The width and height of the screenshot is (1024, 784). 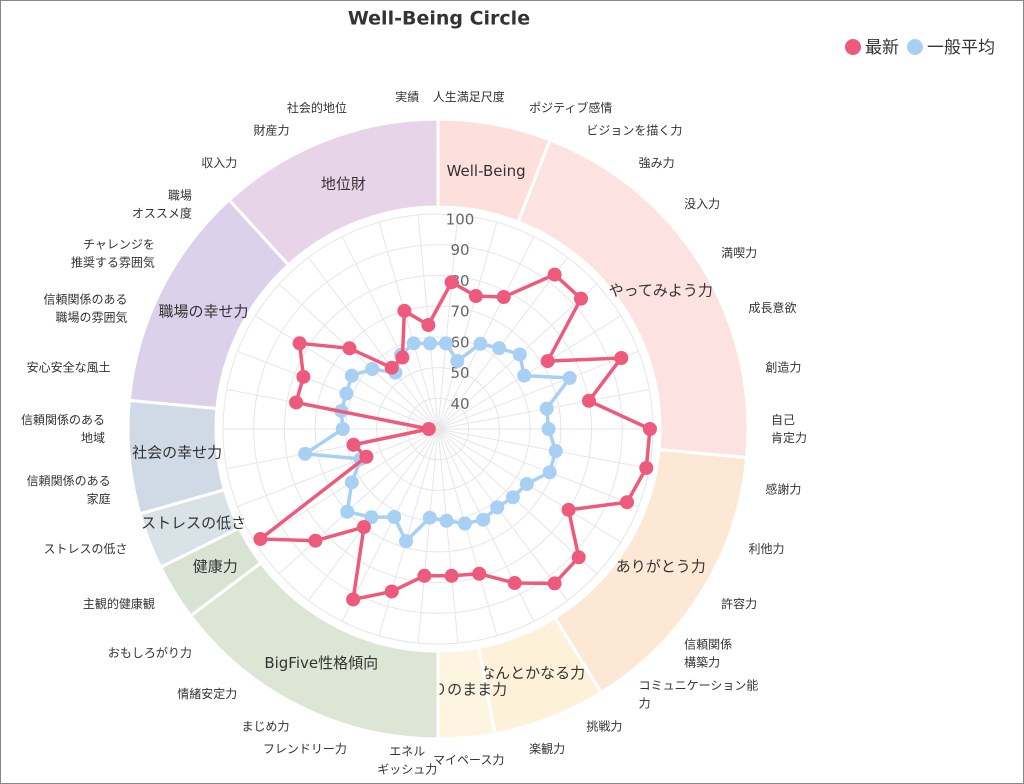 What do you see at coordinates (604, 727) in the screenshot?
I see `axis-label: 挑戦力` at bounding box center [604, 727].